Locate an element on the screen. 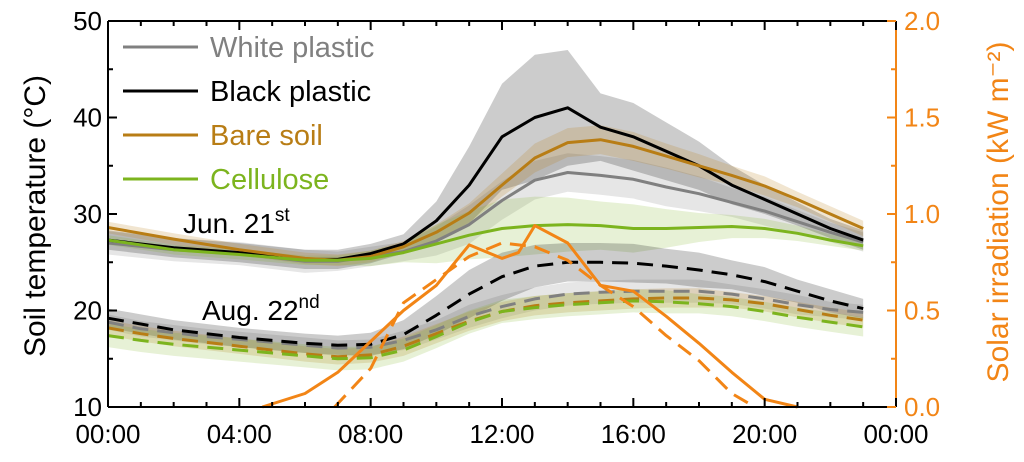  line-cellulose-aug-22nd is located at coordinates (485, 330).